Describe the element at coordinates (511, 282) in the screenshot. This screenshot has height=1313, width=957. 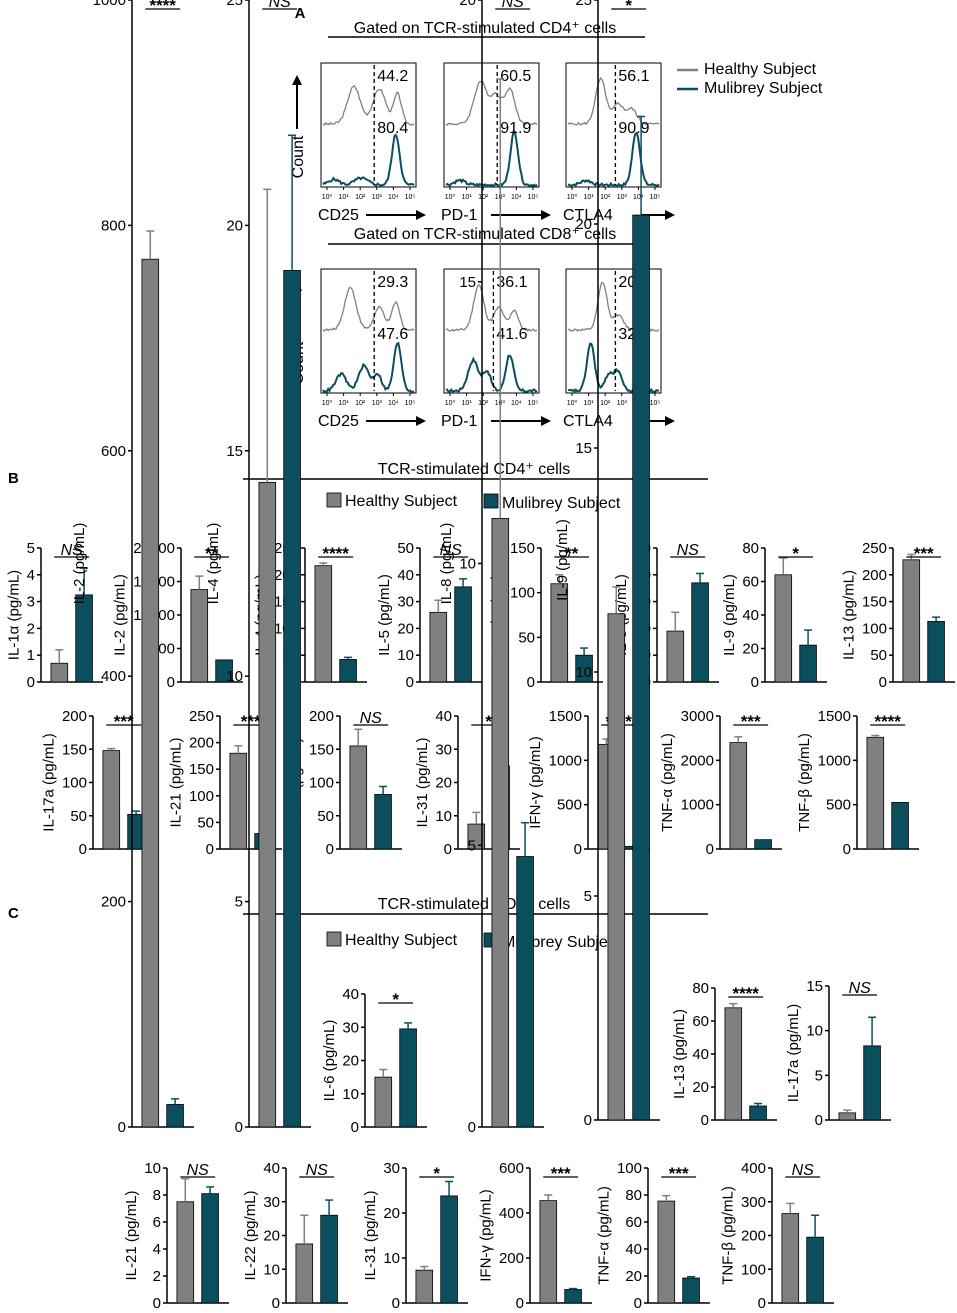
I see `healthy-percentage: 36.1` at that location.